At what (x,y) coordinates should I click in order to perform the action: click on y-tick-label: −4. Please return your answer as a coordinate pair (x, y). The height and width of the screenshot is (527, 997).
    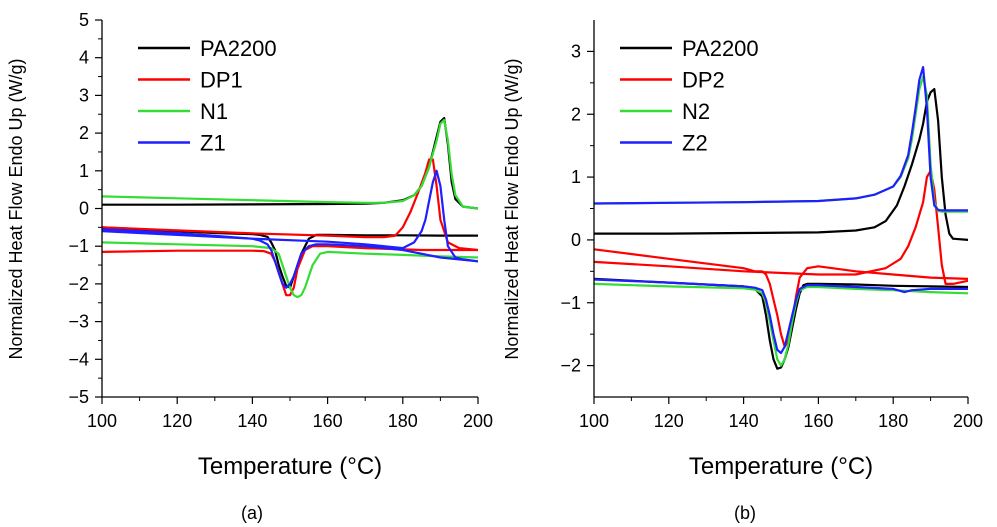
    Looking at the image, I should click on (78, 359).